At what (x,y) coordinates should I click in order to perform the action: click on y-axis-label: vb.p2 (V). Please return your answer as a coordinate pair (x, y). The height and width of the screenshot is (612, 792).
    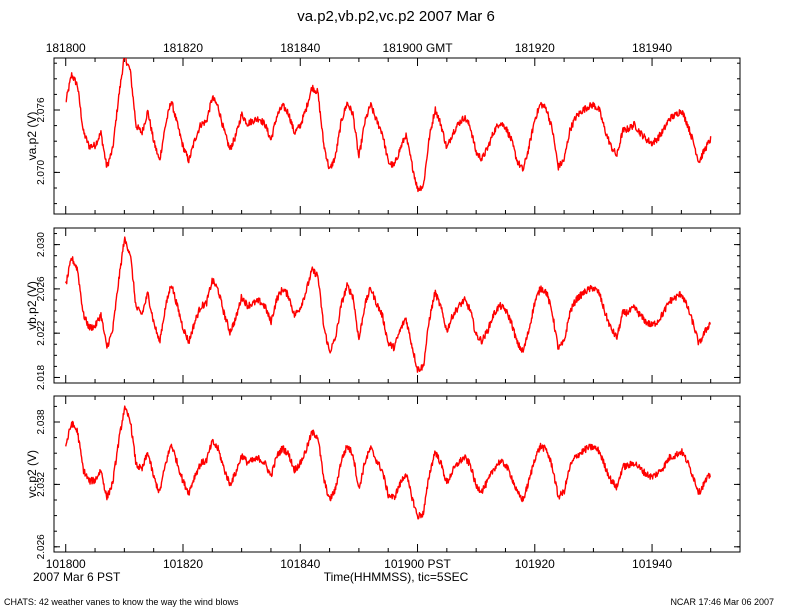
    Looking at the image, I should click on (32, 305).